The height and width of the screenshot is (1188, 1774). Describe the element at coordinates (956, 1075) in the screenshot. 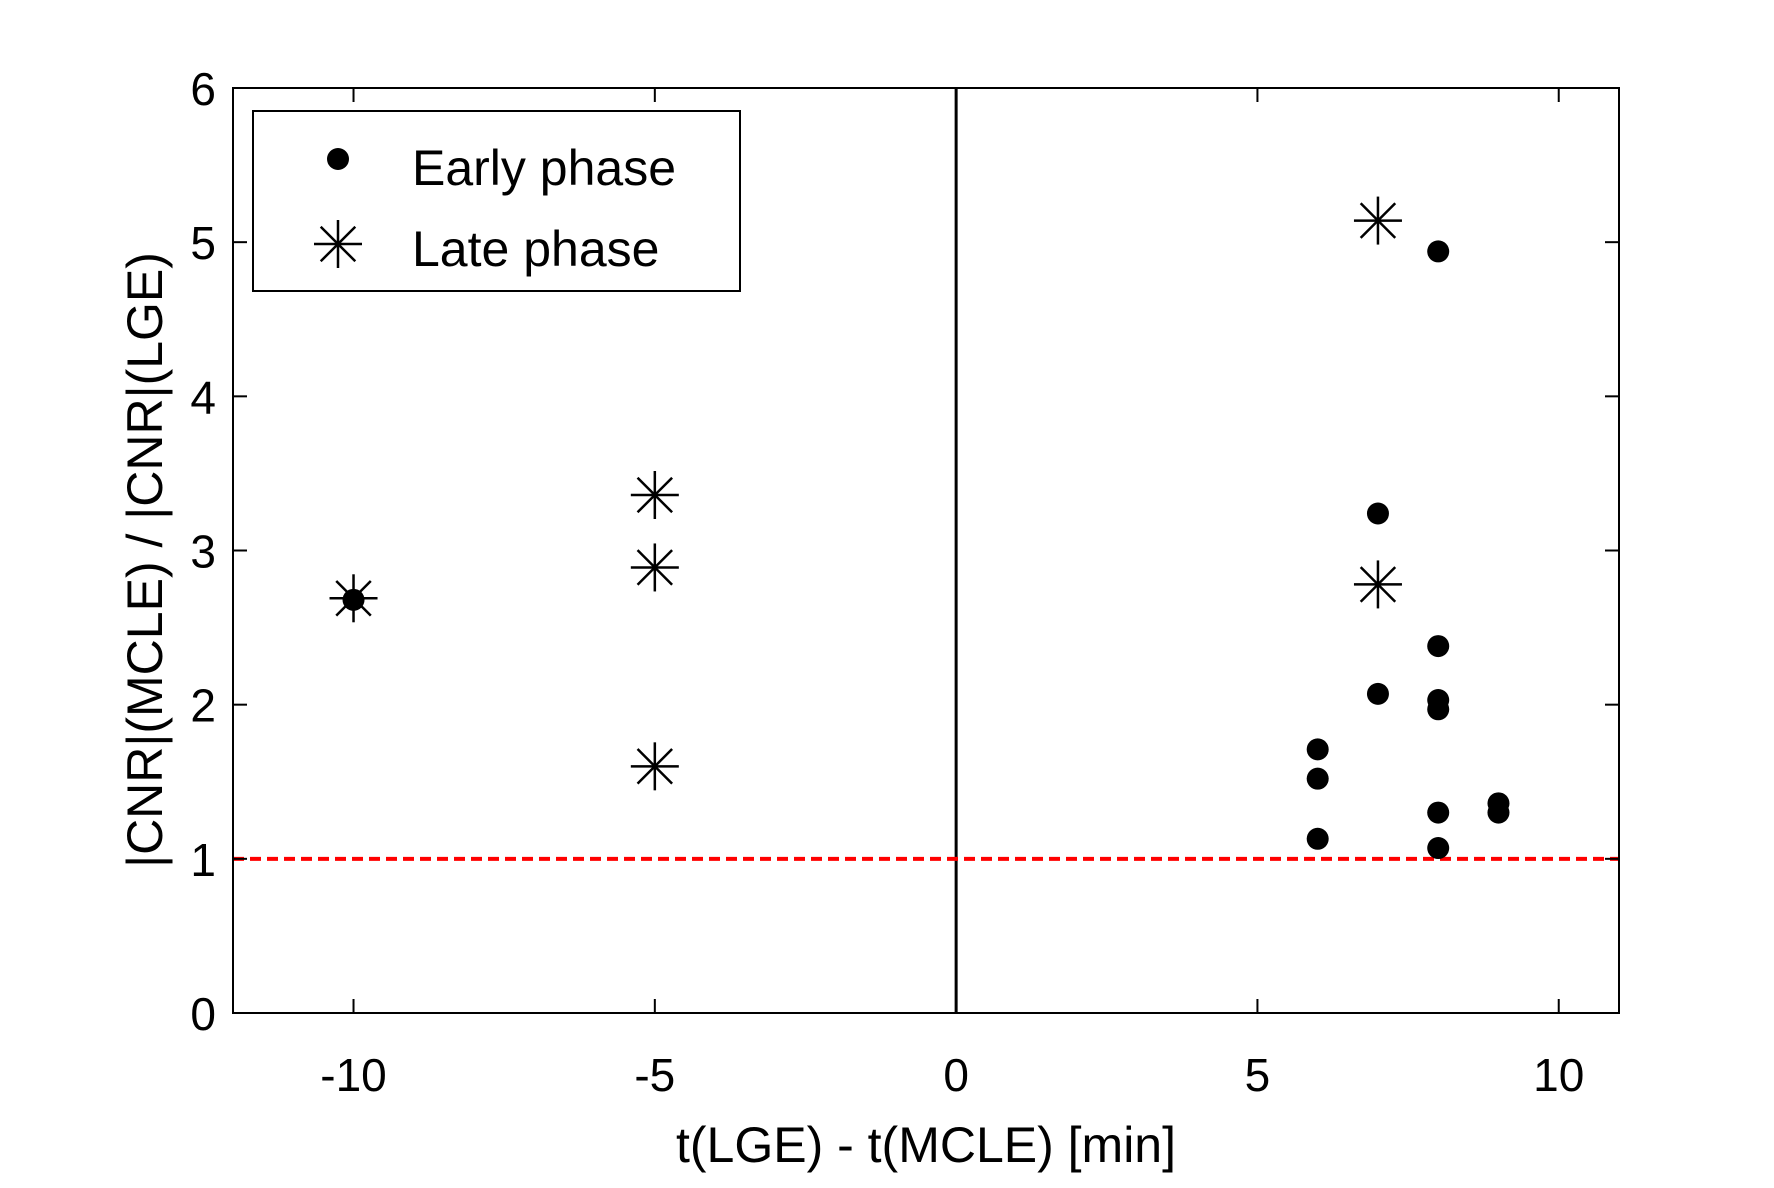

I see `x-tick-label: 0` at that location.